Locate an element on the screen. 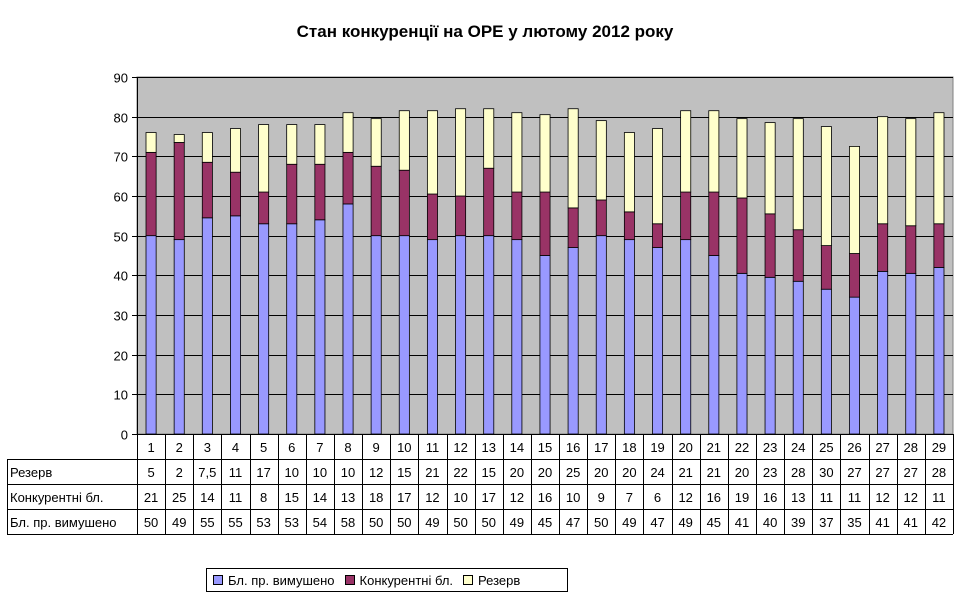 The image size is (970, 604). table-cell: 7,5 is located at coordinates (207, 472).